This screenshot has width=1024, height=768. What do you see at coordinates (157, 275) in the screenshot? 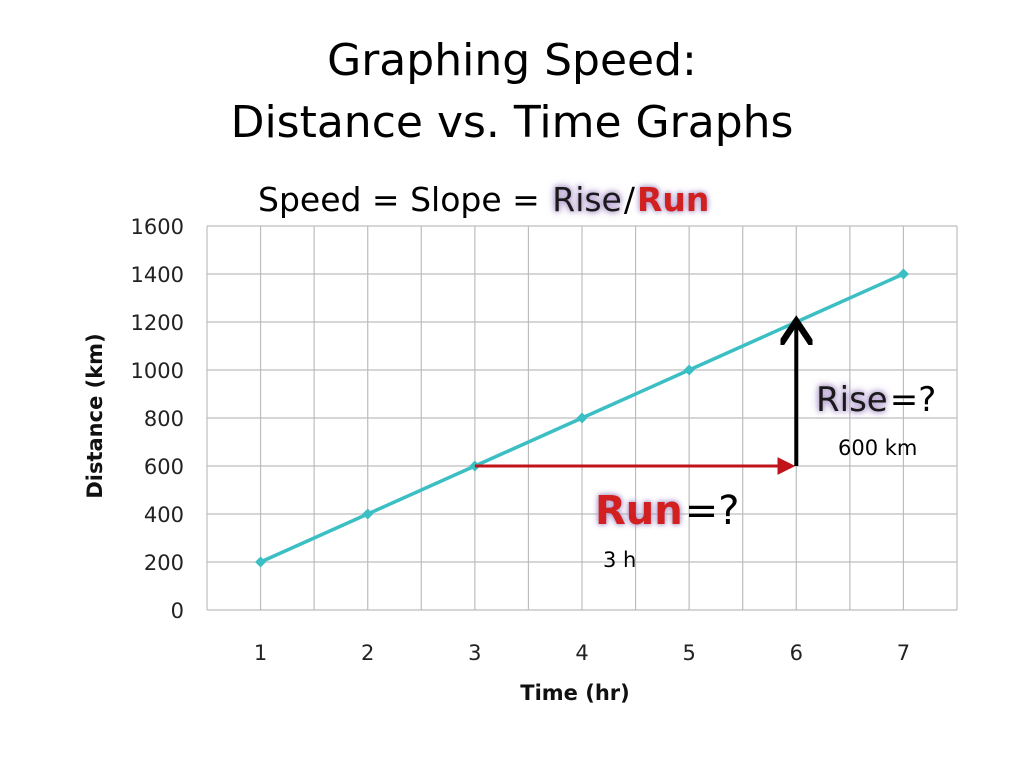
I see `y-tick-label: 1400` at bounding box center [157, 275].